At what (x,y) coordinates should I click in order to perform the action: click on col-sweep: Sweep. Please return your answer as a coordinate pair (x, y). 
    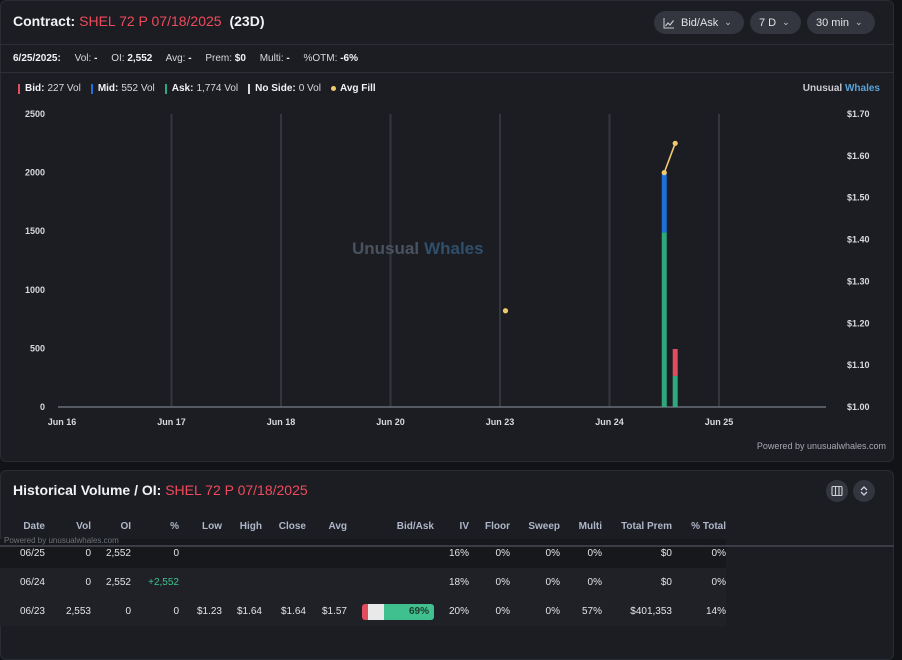
    Looking at the image, I should click on (544, 526).